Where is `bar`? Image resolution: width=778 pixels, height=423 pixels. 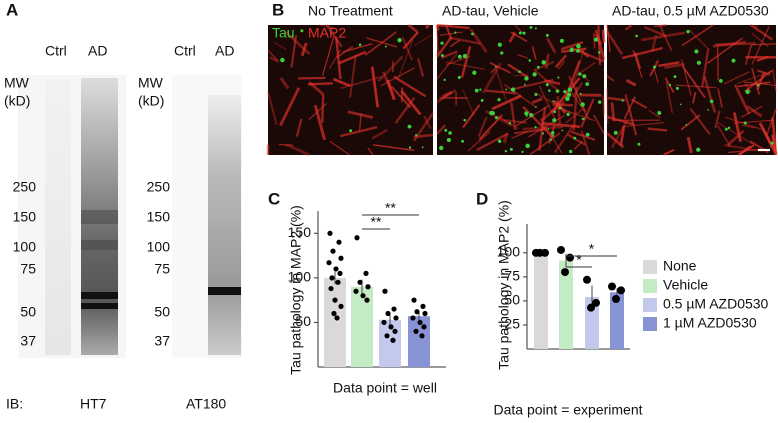
bar is located at coordinates (362, 326).